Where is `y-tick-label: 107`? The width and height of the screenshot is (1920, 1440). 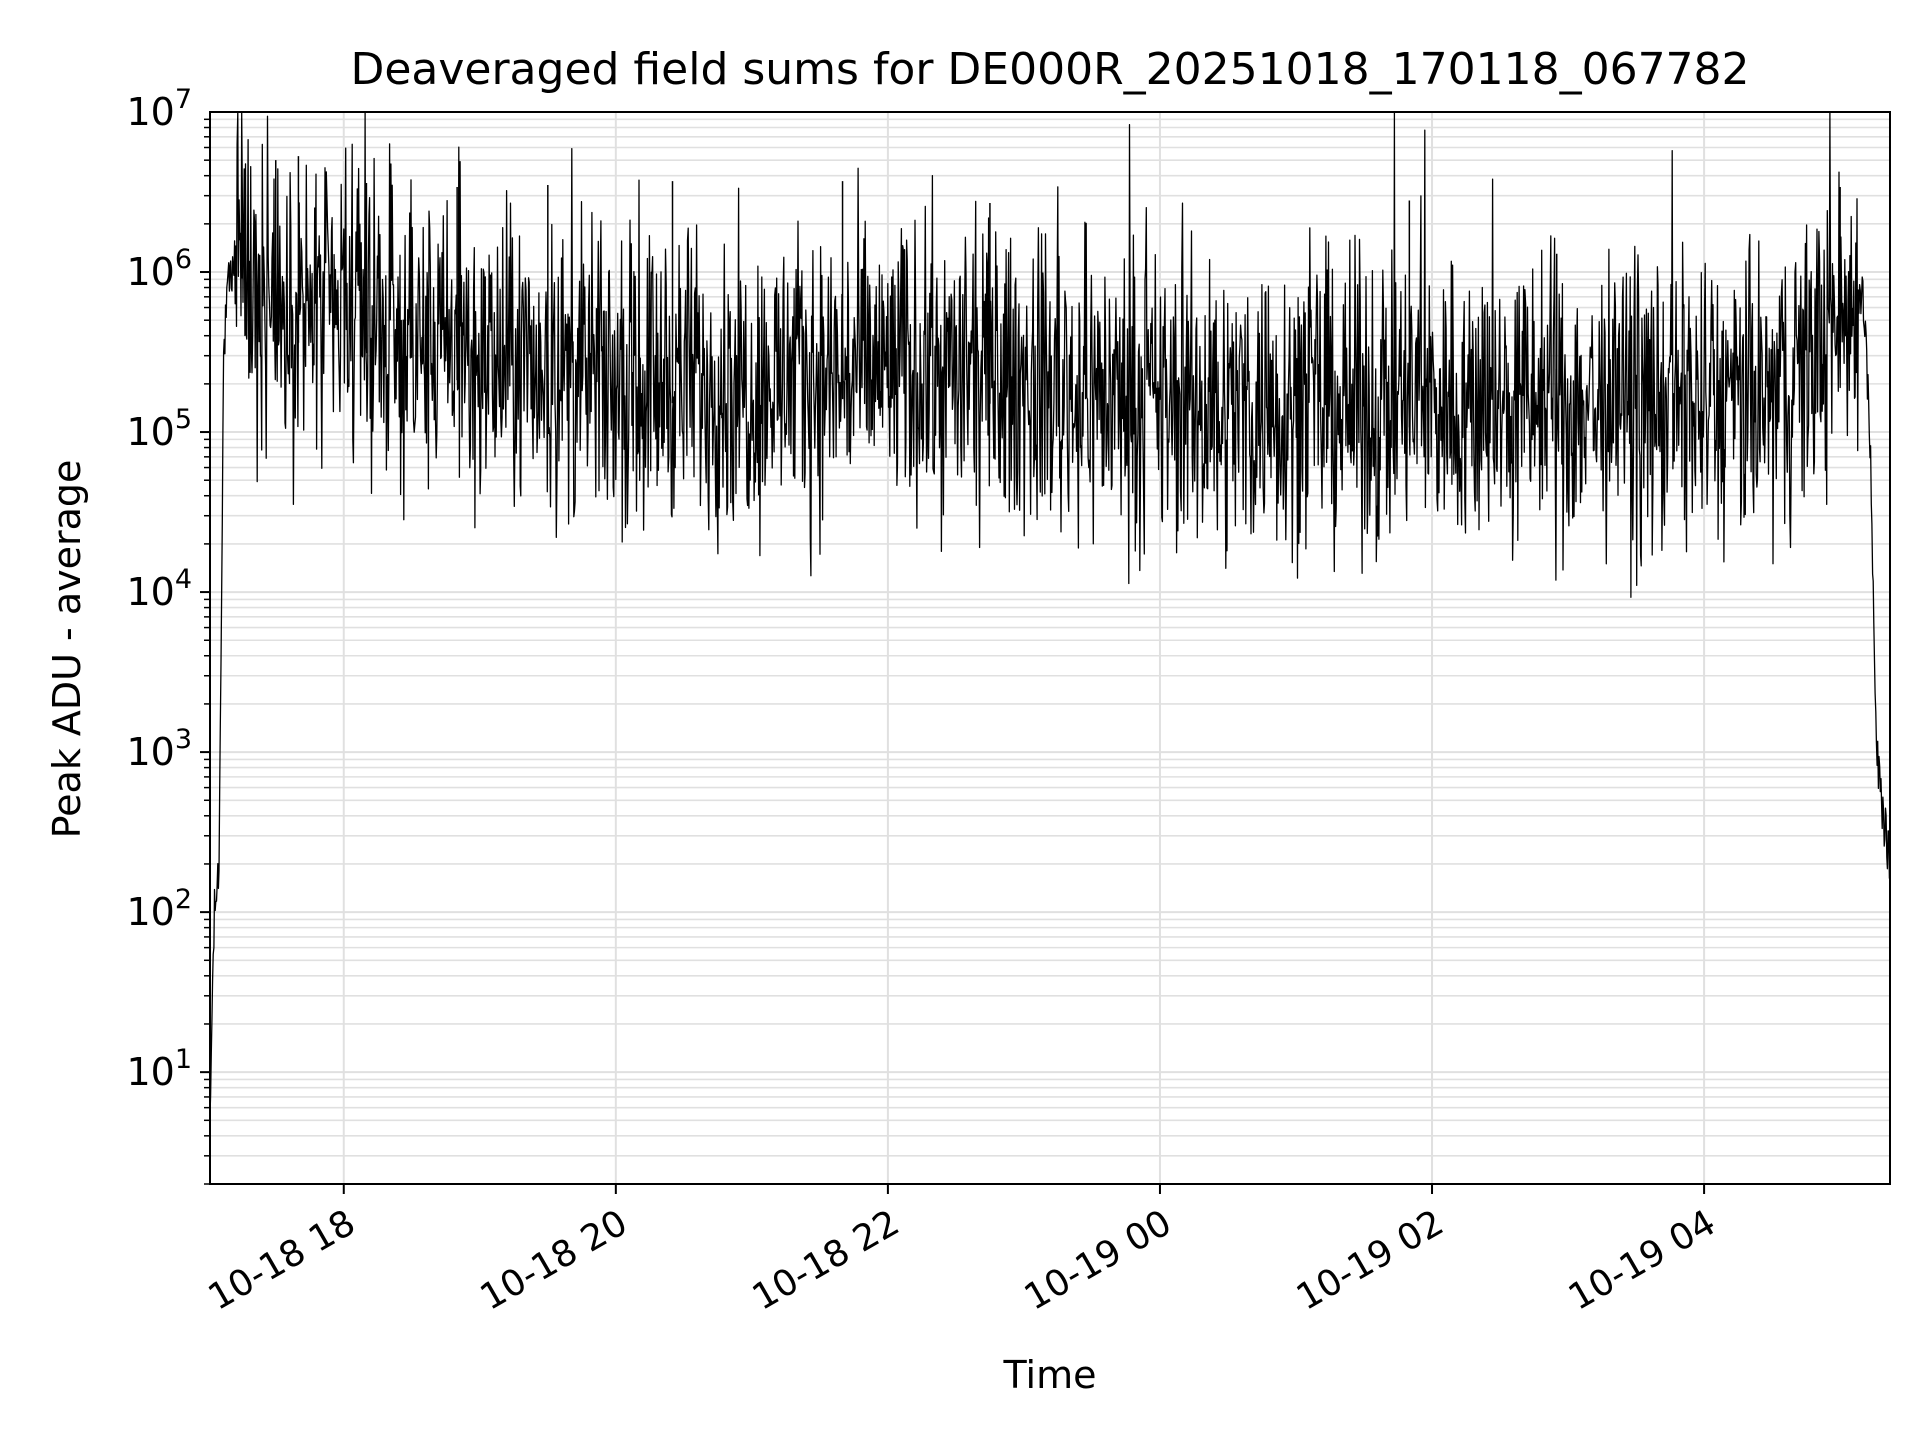
y-tick-label: 107 is located at coordinates (159, 109).